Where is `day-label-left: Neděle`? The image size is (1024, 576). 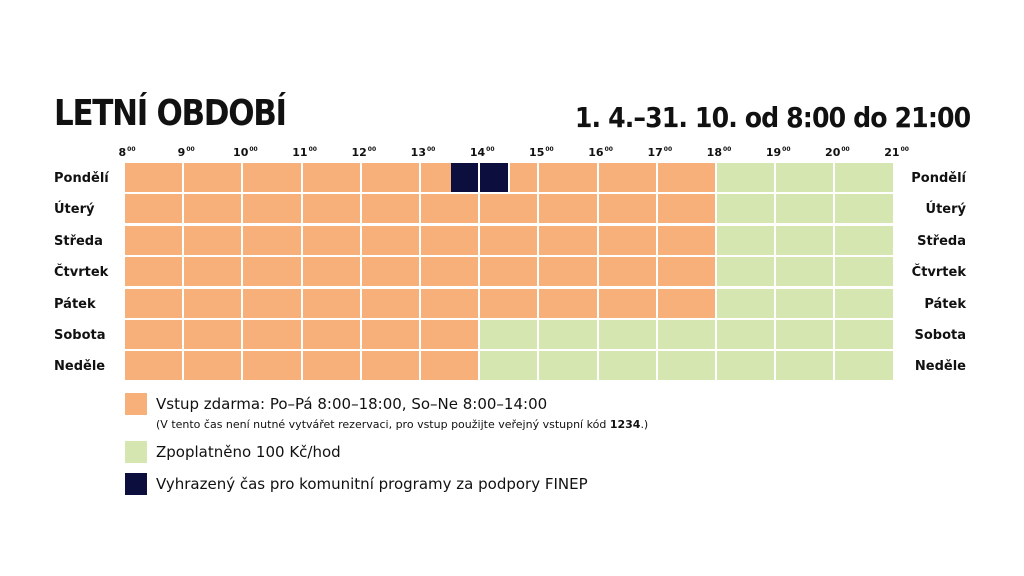 day-label-left: Neděle is located at coordinates (80, 367).